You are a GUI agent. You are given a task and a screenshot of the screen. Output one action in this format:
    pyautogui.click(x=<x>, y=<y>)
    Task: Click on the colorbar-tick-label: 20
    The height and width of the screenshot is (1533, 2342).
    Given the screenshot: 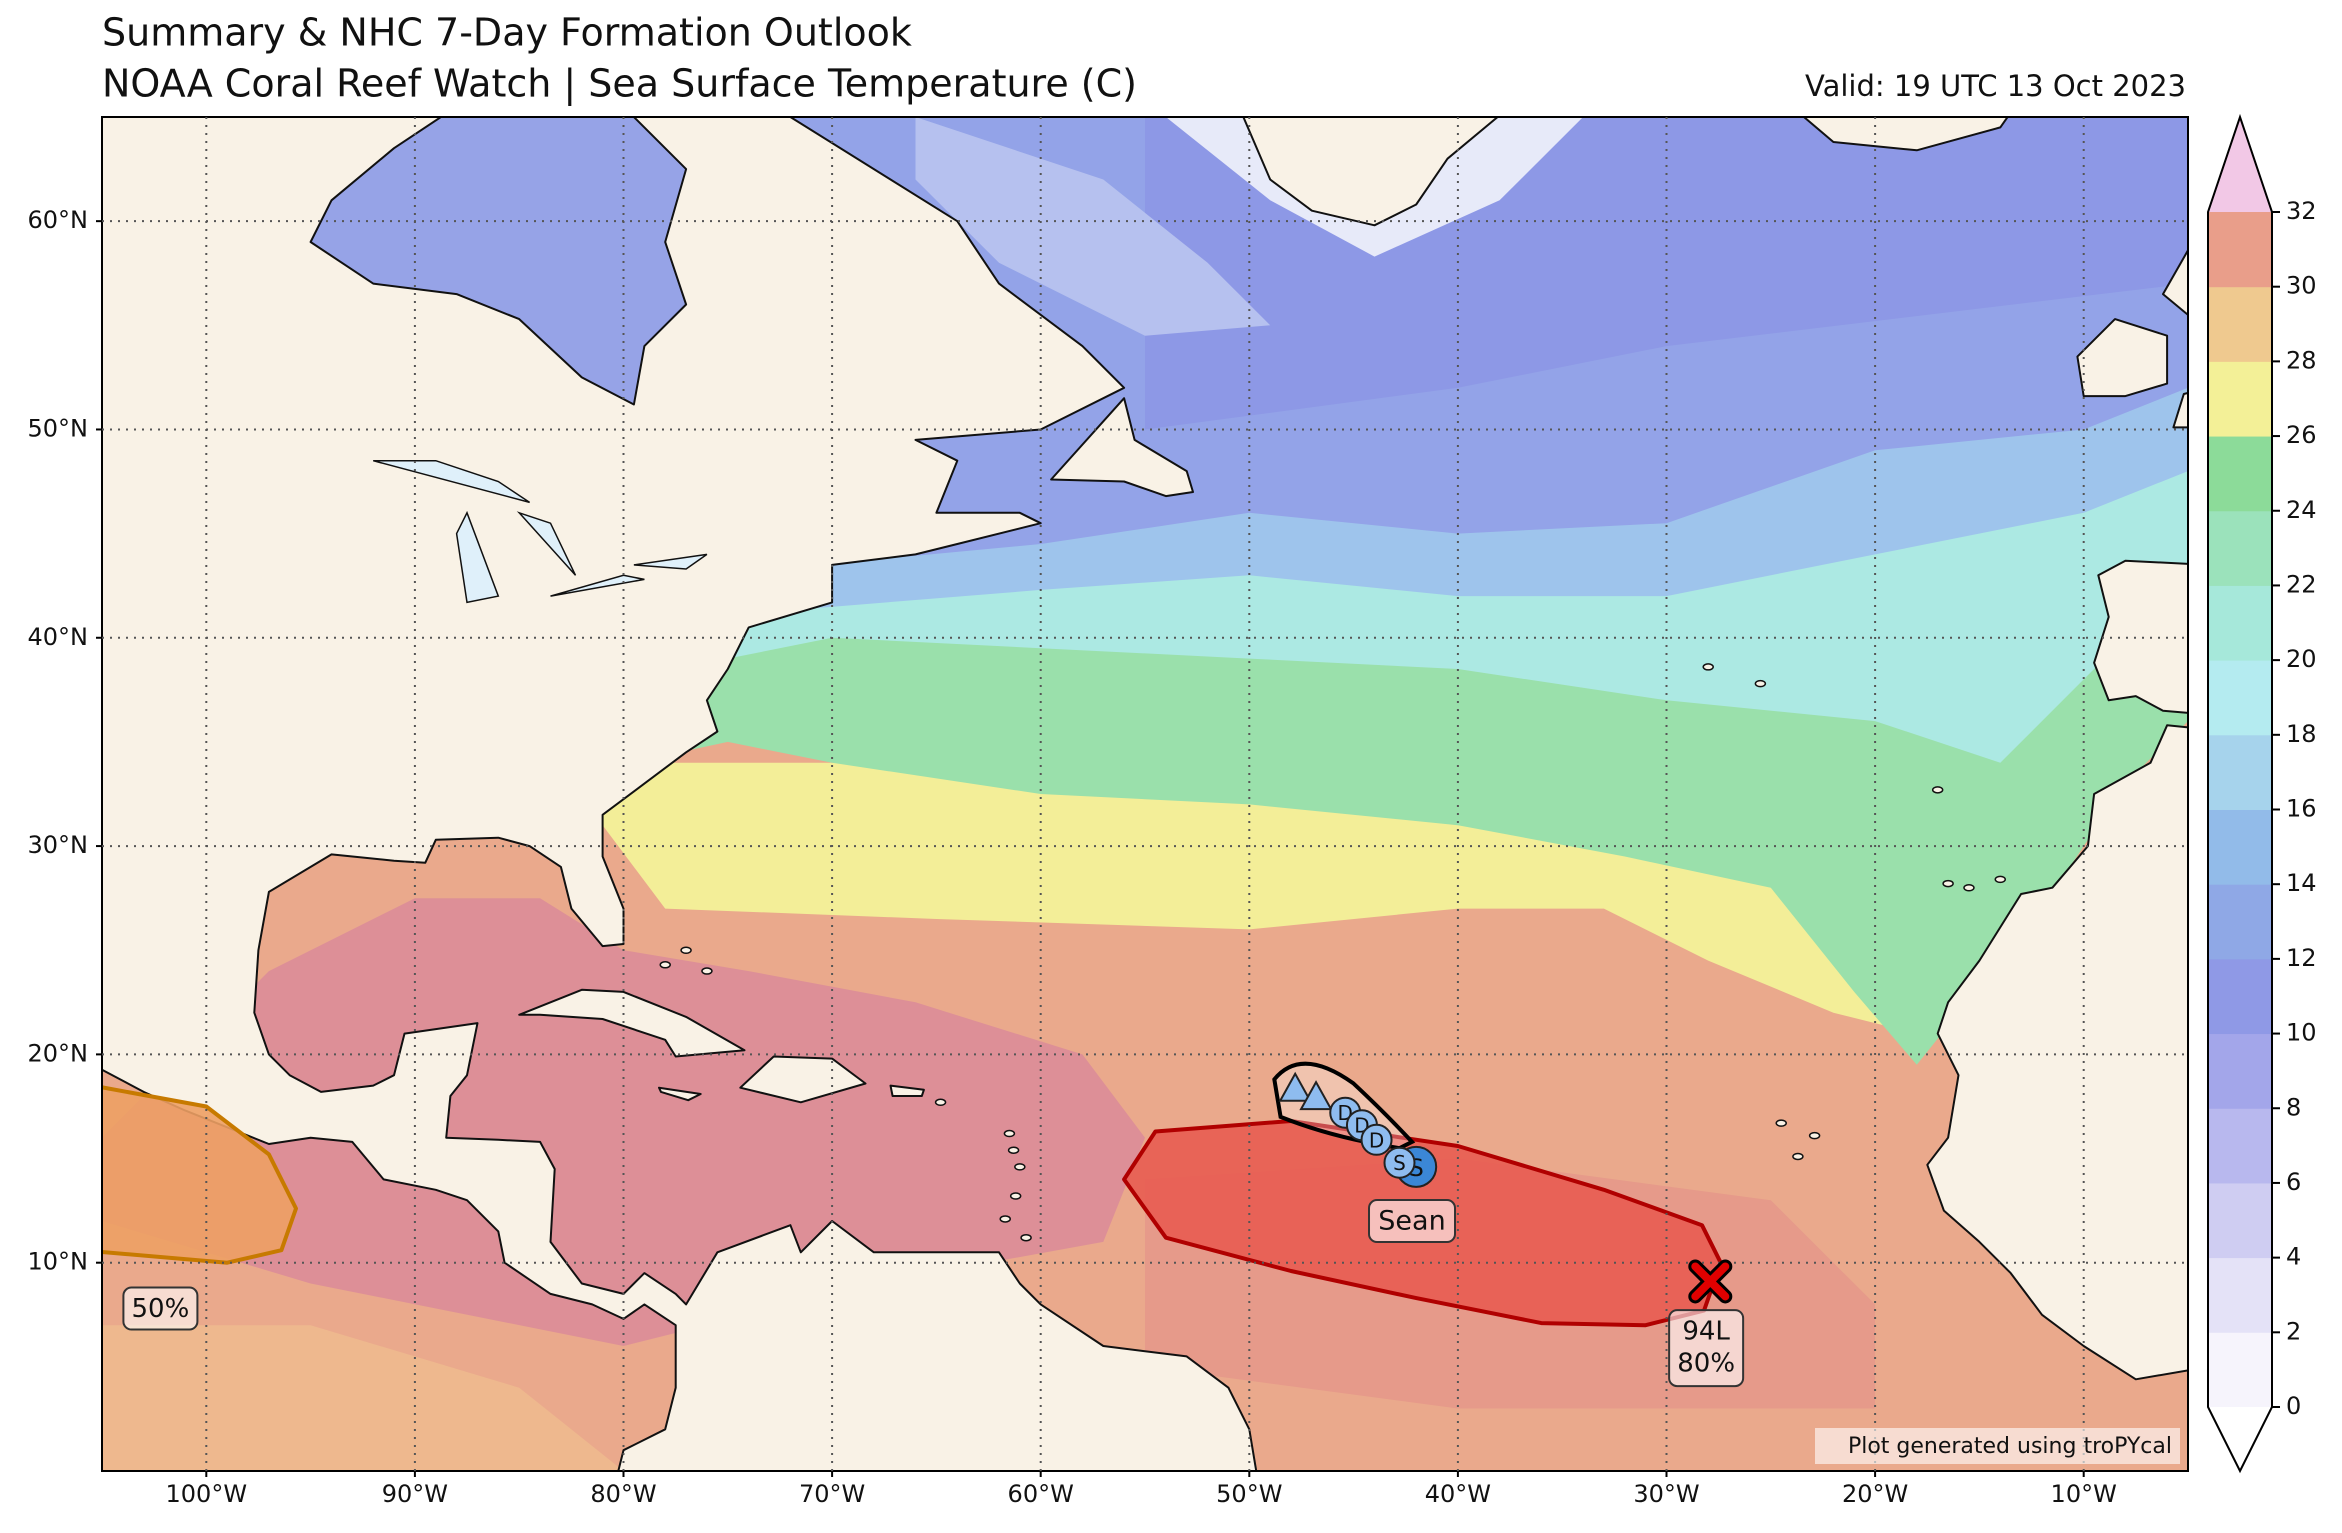 What is the action you would take?
    pyautogui.click(x=2301, y=659)
    